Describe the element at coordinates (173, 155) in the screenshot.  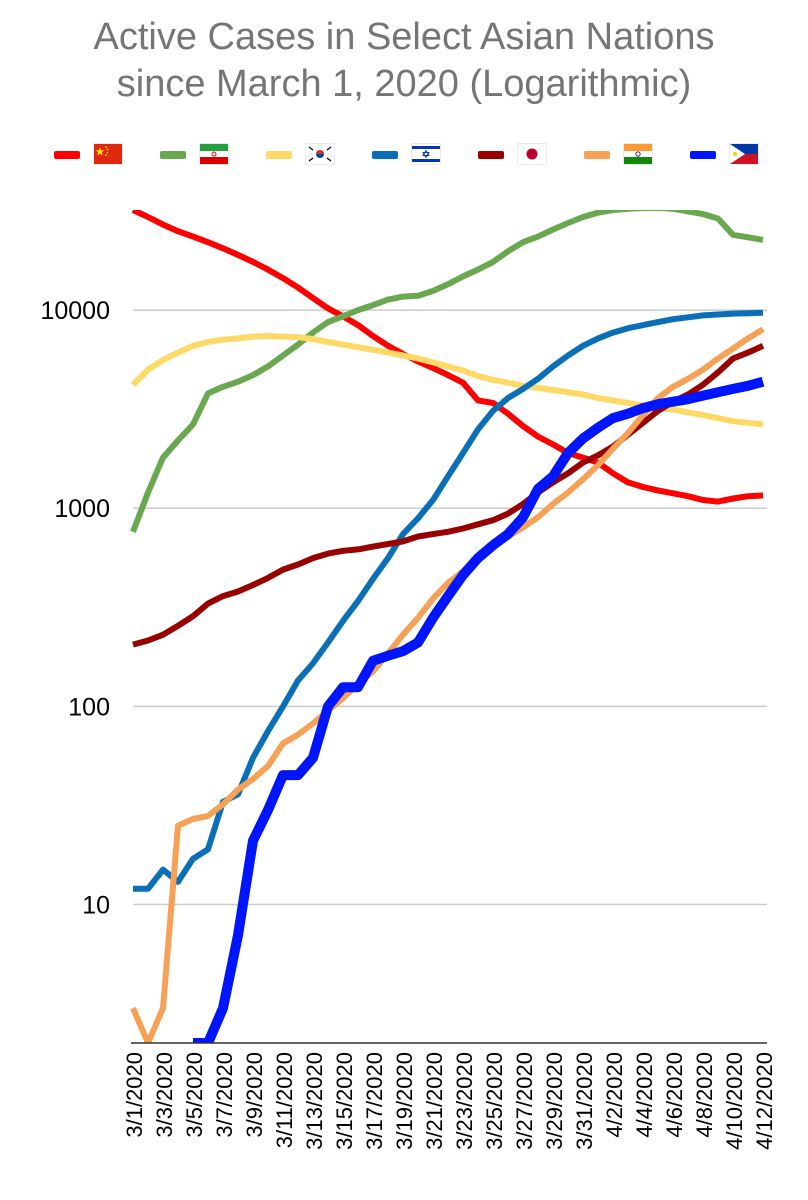
I see `legend-swatch-iran` at that location.